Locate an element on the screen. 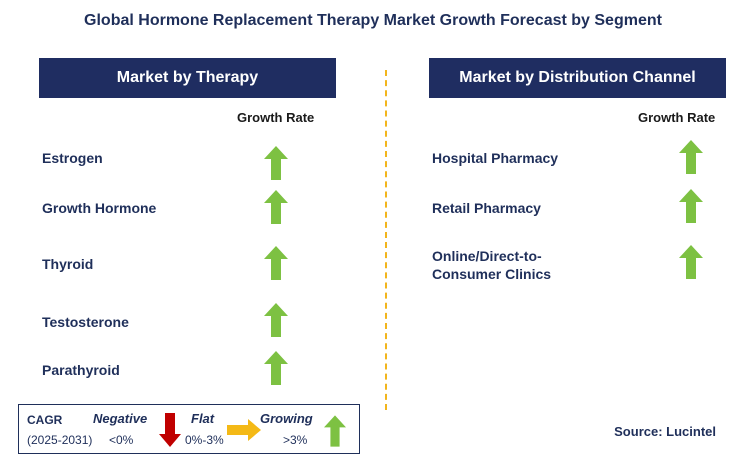 This screenshot has height=469, width=746. distribution-growth-rate-label: Growth Rate is located at coordinates (677, 117).